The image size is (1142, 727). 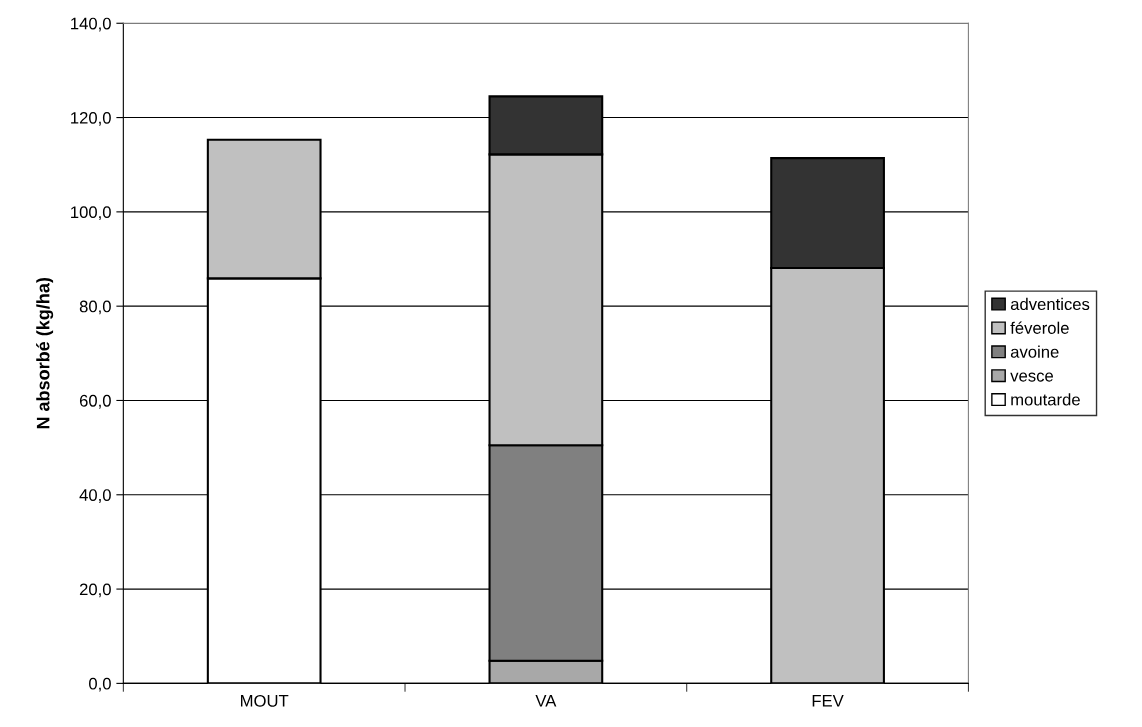 What do you see at coordinates (1045, 399) in the screenshot?
I see `legend-label: moutarde` at bounding box center [1045, 399].